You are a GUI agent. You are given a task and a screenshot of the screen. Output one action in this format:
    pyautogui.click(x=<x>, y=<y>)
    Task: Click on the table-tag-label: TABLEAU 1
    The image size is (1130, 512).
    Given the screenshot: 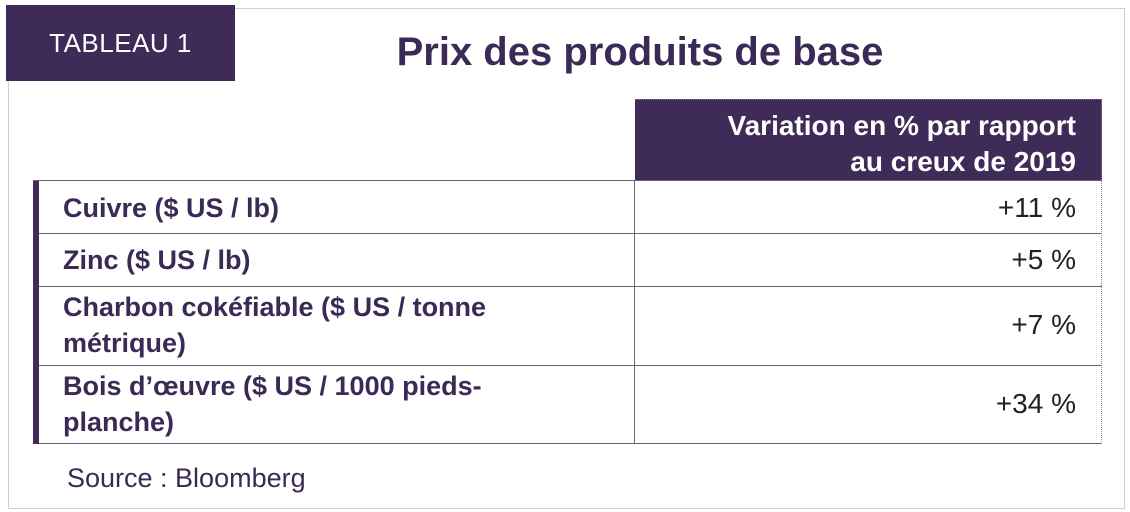 What is the action you would take?
    pyautogui.click(x=120, y=42)
    